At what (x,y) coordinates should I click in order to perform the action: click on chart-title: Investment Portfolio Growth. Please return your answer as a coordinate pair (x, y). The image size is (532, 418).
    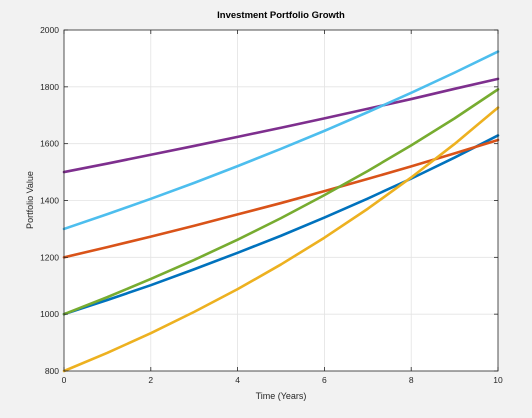
    Looking at the image, I should click on (281, 15).